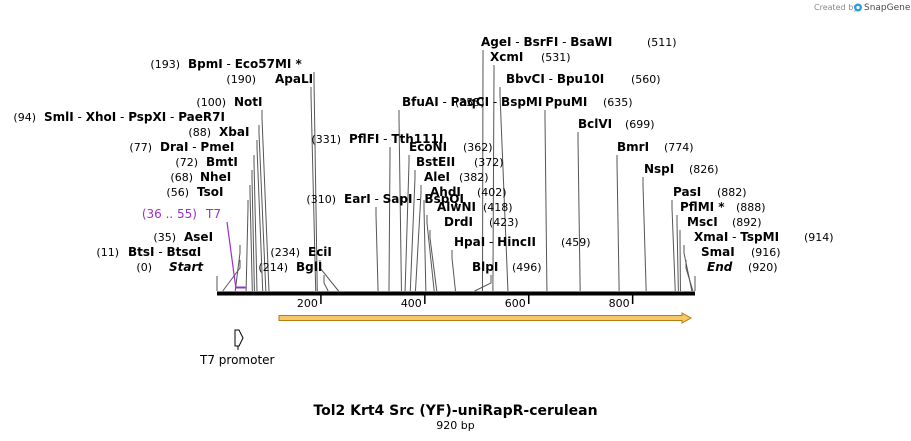  What do you see at coordinates (525, 79) in the screenshot?
I see `enzyme-name: BbvCI` at bounding box center [525, 79].